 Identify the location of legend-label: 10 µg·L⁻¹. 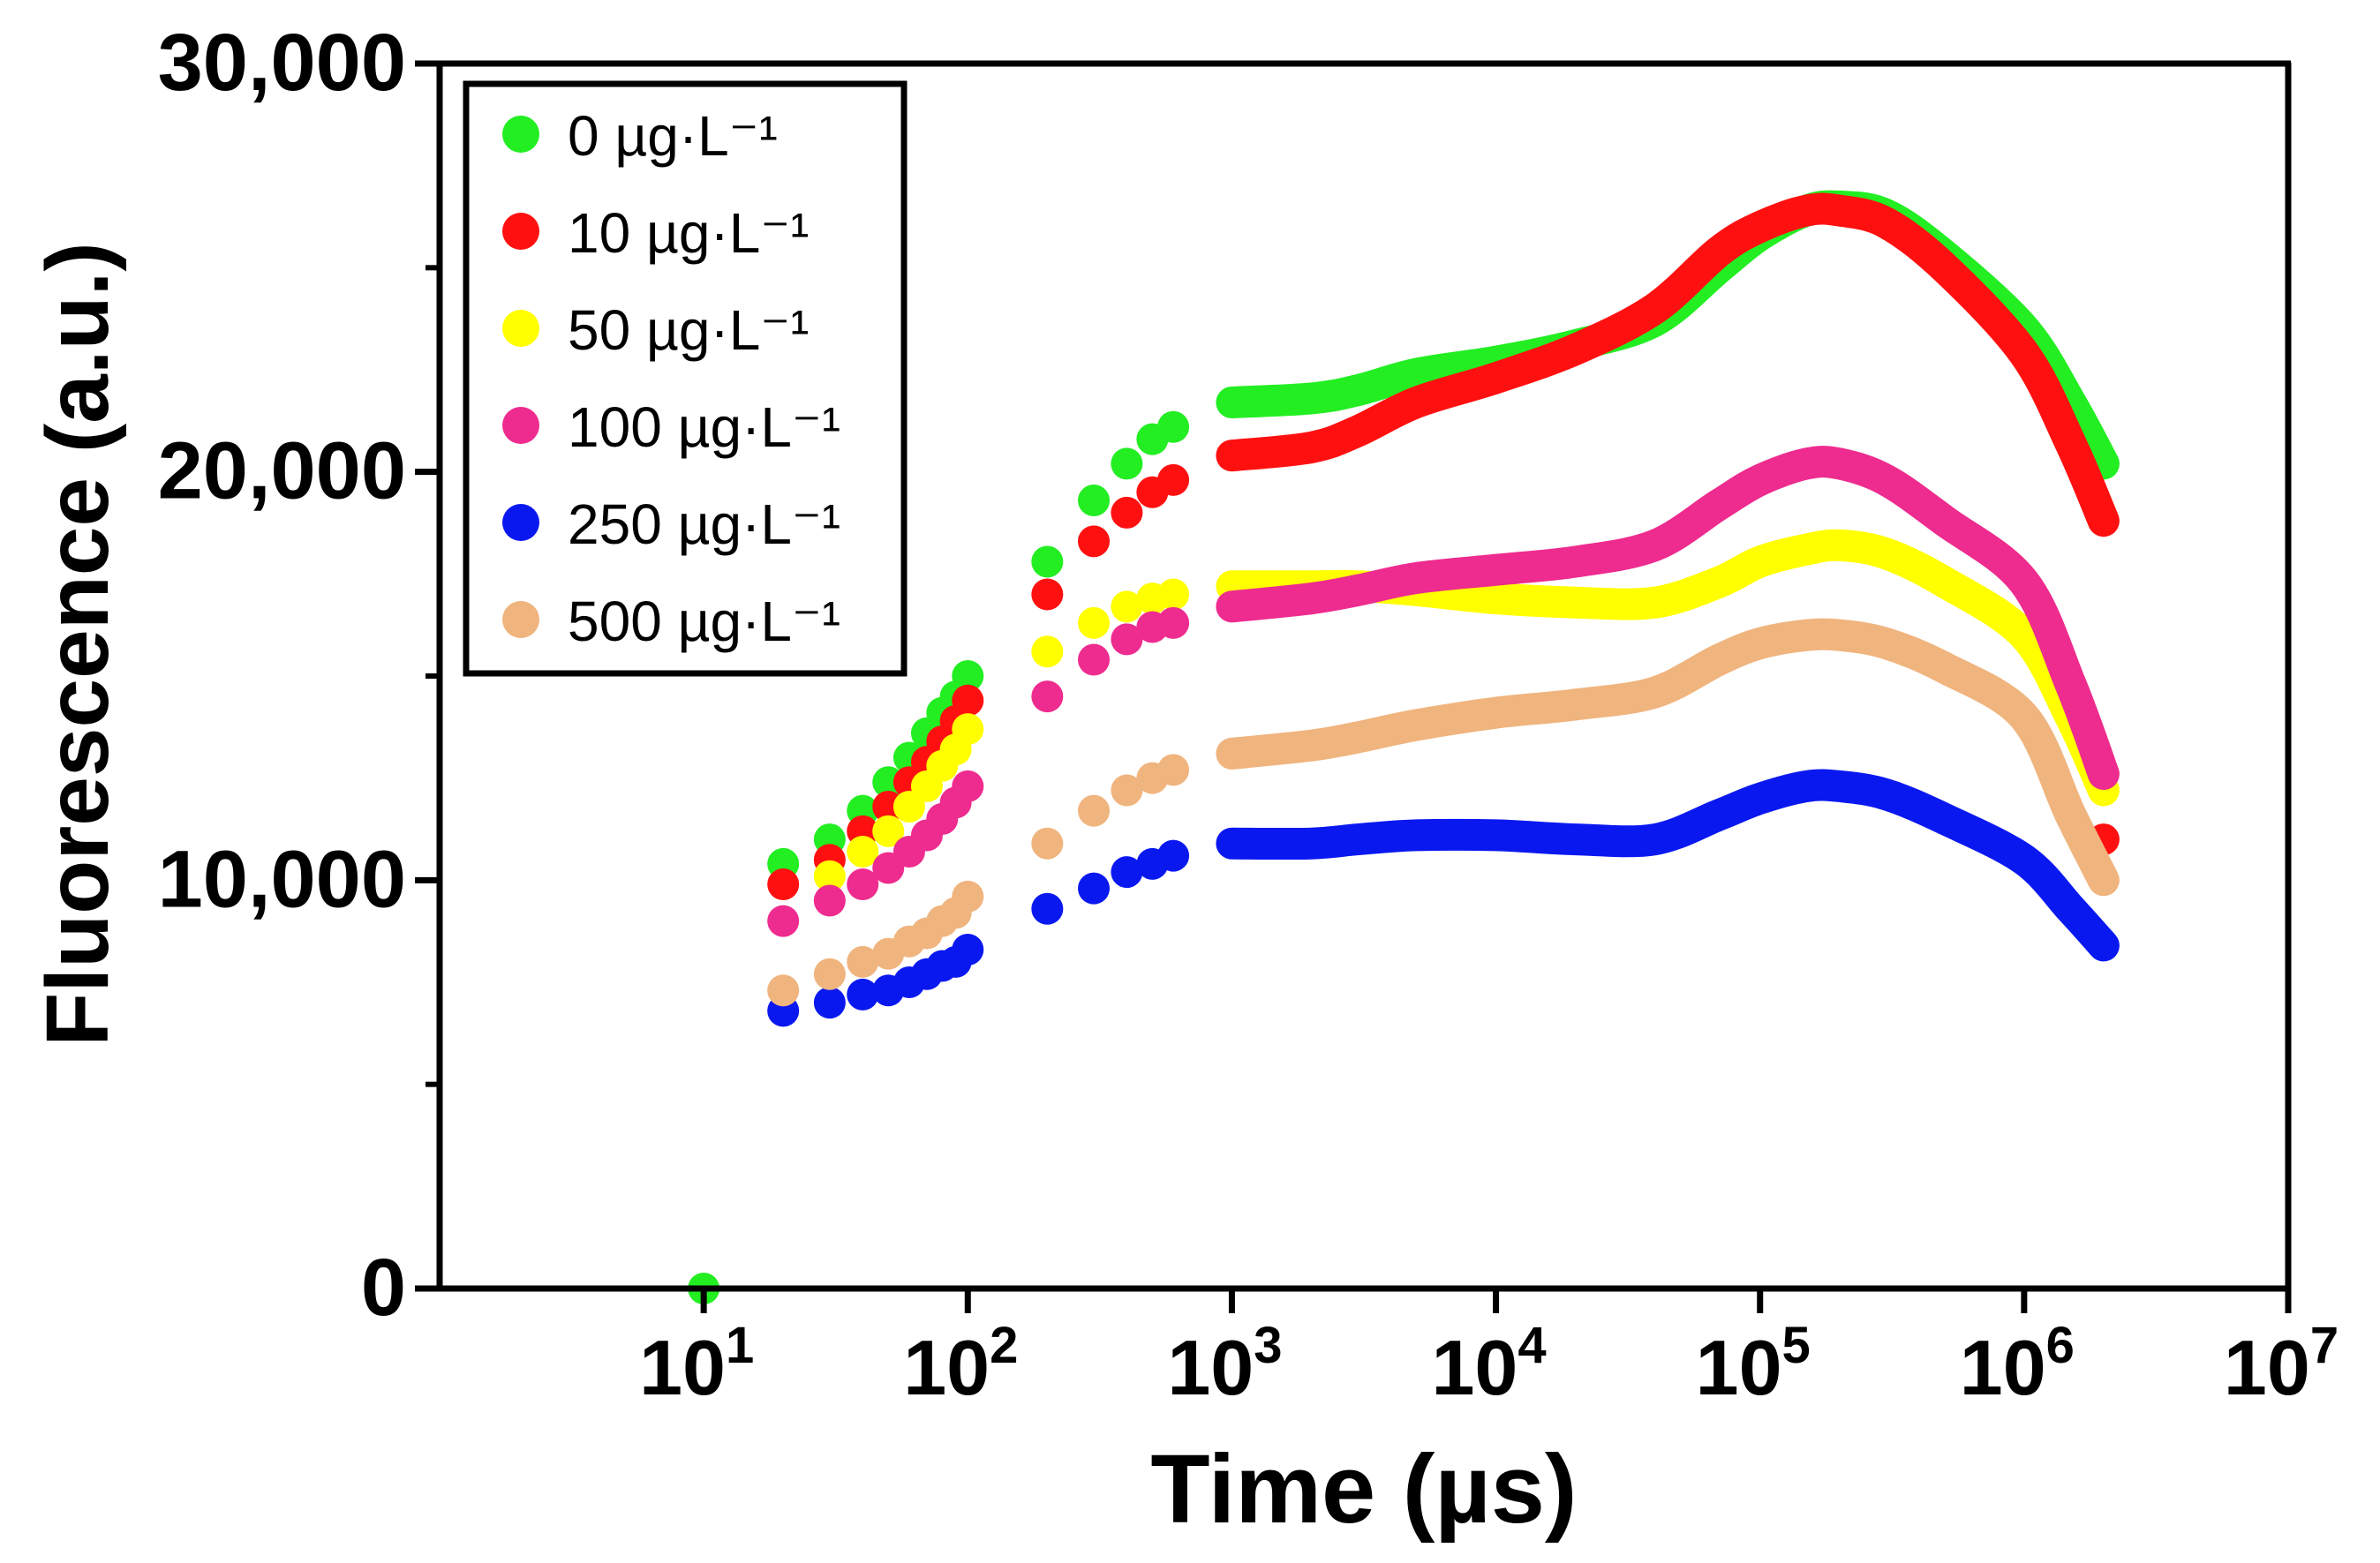
(688, 233).